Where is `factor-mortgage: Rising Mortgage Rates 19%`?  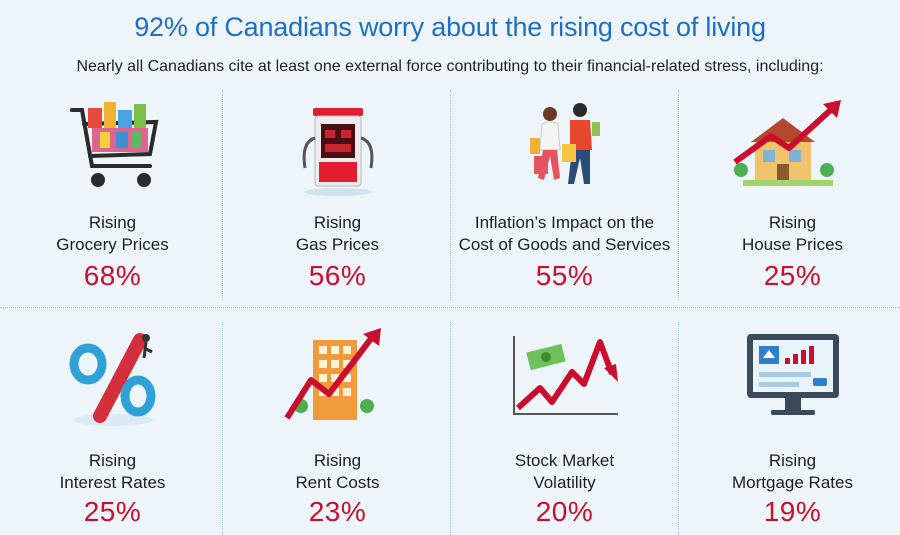
factor-mortgage: Rising Mortgage Rates 19% is located at coordinates (790, 428).